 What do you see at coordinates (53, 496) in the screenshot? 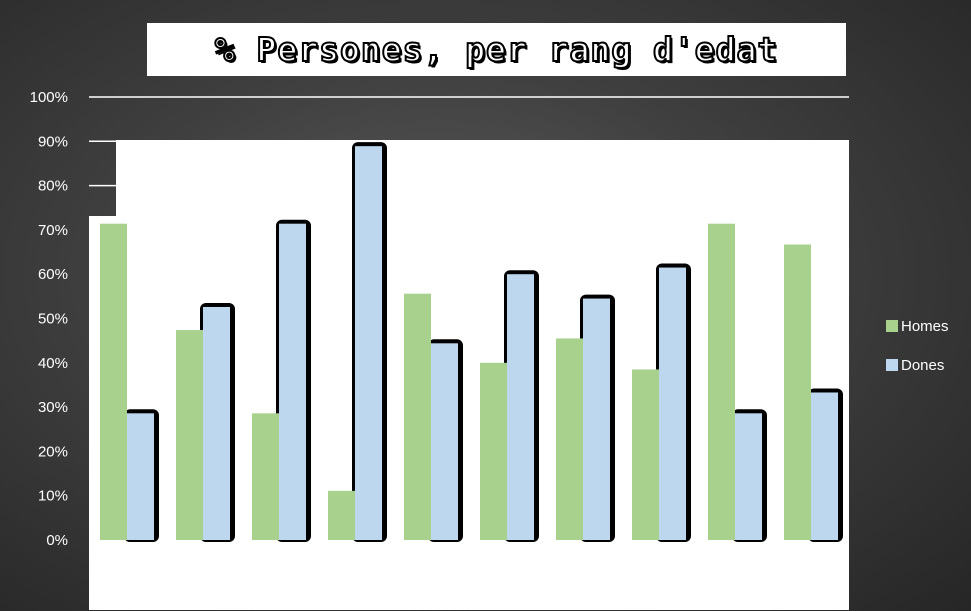
I see `y-tick-label: 10%` at bounding box center [53, 496].